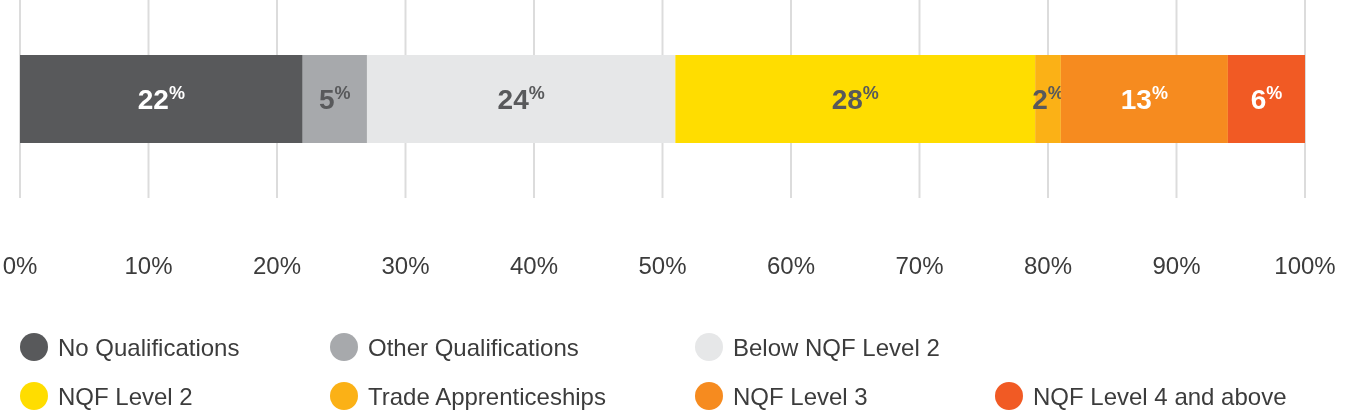 This screenshot has width=1359, height=410. What do you see at coordinates (405, 265) in the screenshot?
I see `x-tick-label: 30%` at bounding box center [405, 265].